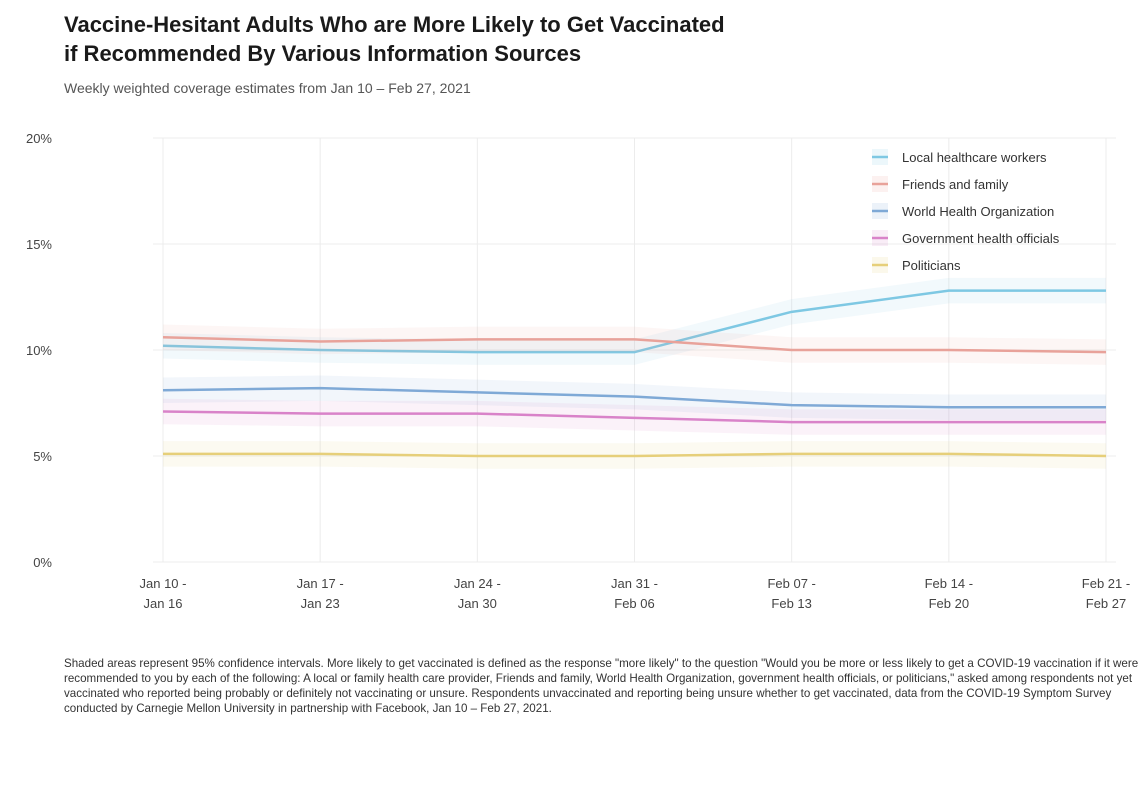  I want to click on y-tick-label: 0%, so click(42, 562).